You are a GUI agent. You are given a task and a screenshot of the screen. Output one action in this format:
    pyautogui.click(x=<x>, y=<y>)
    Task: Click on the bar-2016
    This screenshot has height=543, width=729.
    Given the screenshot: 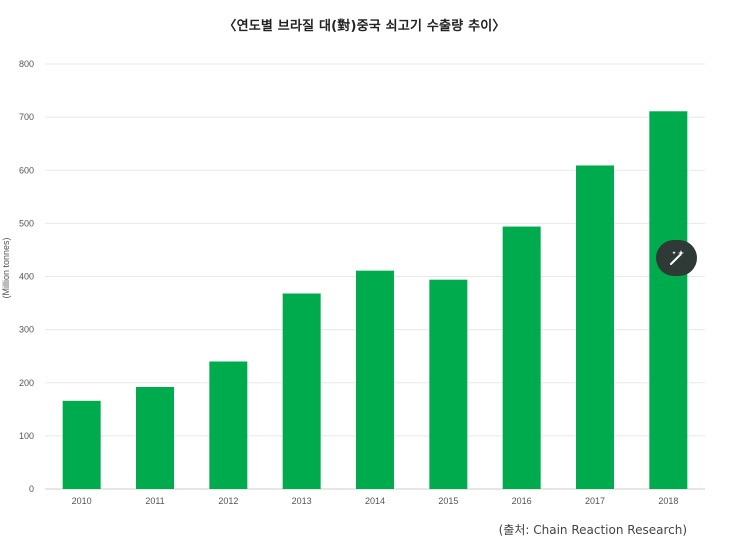 What is the action you would take?
    pyautogui.click(x=521, y=357)
    